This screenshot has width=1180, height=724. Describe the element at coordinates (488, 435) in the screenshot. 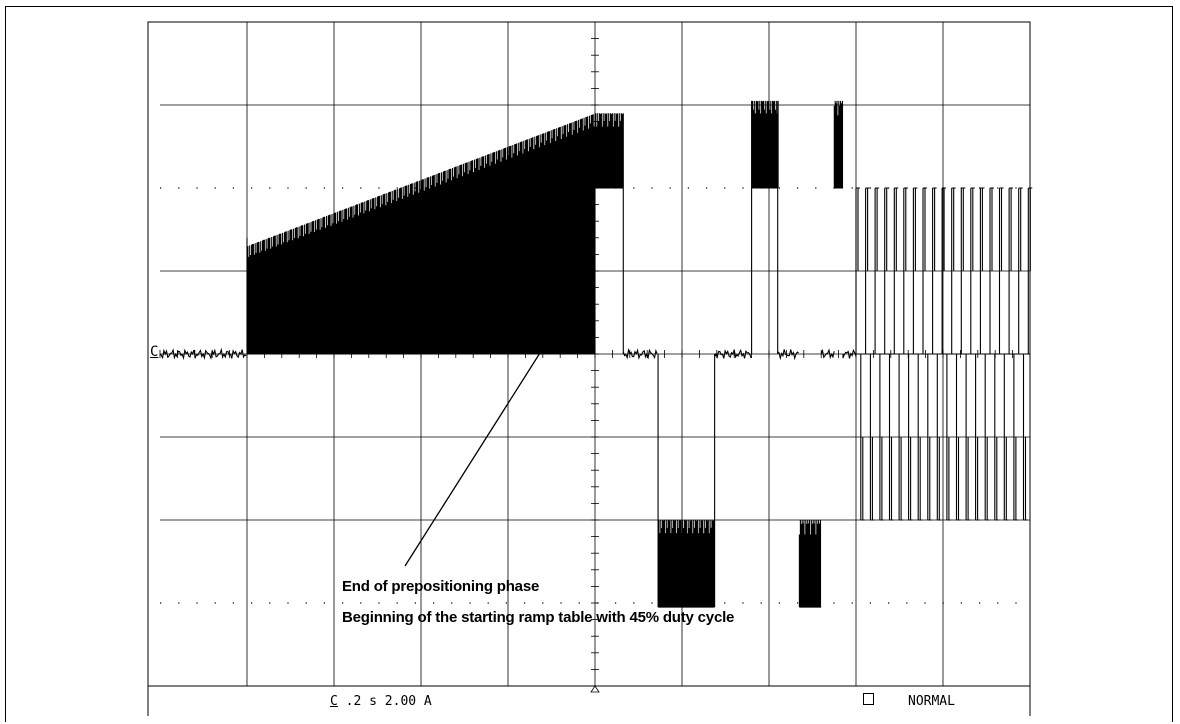

I see `arrow-shaft` at that location.